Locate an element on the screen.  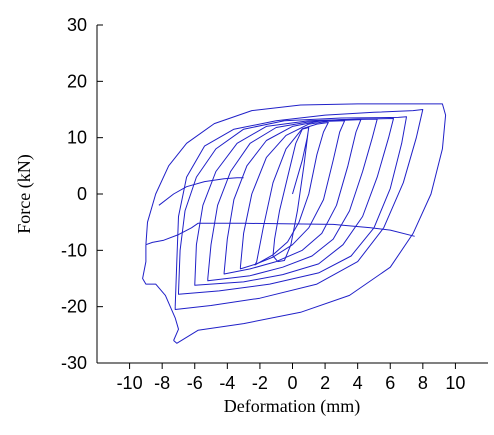
y-tick-label: 0 is located at coordinates (82, 194).